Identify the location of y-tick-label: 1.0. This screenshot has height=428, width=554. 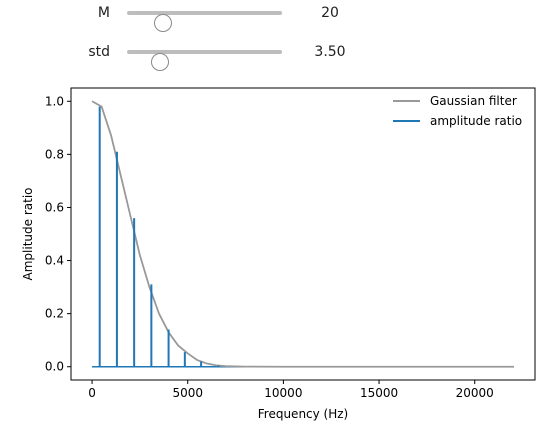
(54, 101).